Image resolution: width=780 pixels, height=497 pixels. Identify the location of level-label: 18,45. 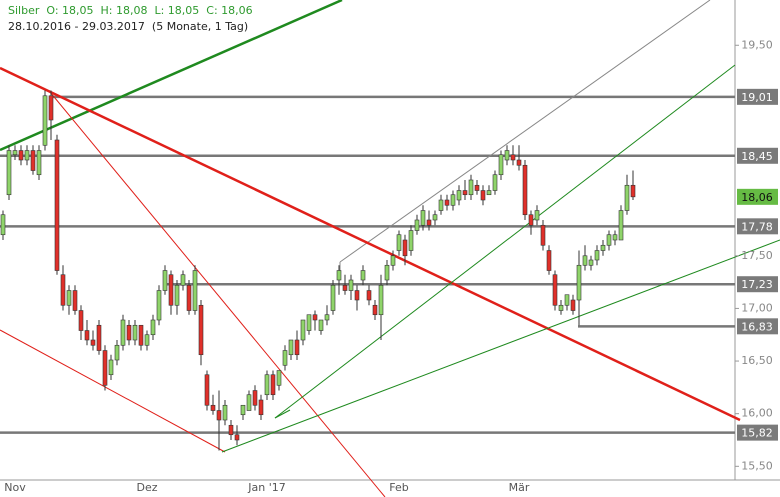
(757, 156).